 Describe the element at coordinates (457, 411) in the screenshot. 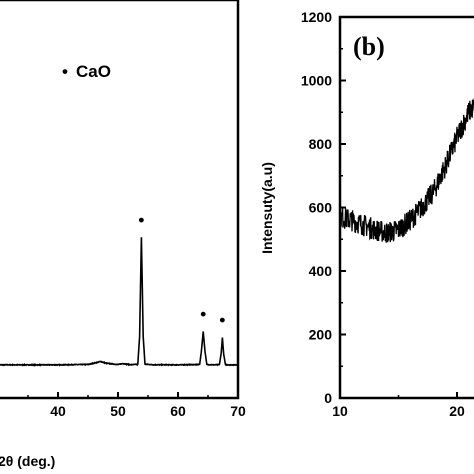

I see `x-tick-label: 20` at that location.